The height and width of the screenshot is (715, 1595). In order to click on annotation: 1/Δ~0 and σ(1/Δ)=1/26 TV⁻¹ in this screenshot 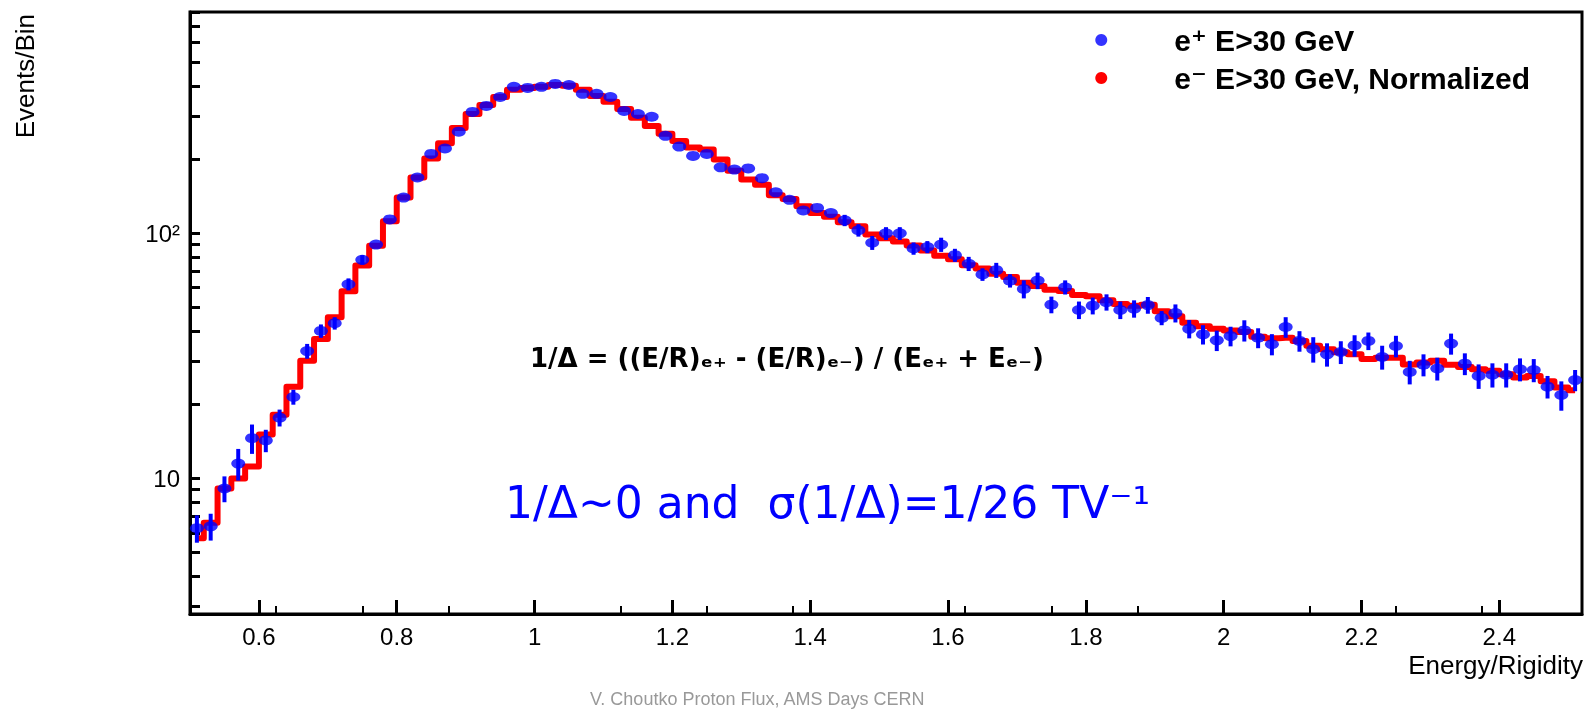, I will do `click(828, 502)`.